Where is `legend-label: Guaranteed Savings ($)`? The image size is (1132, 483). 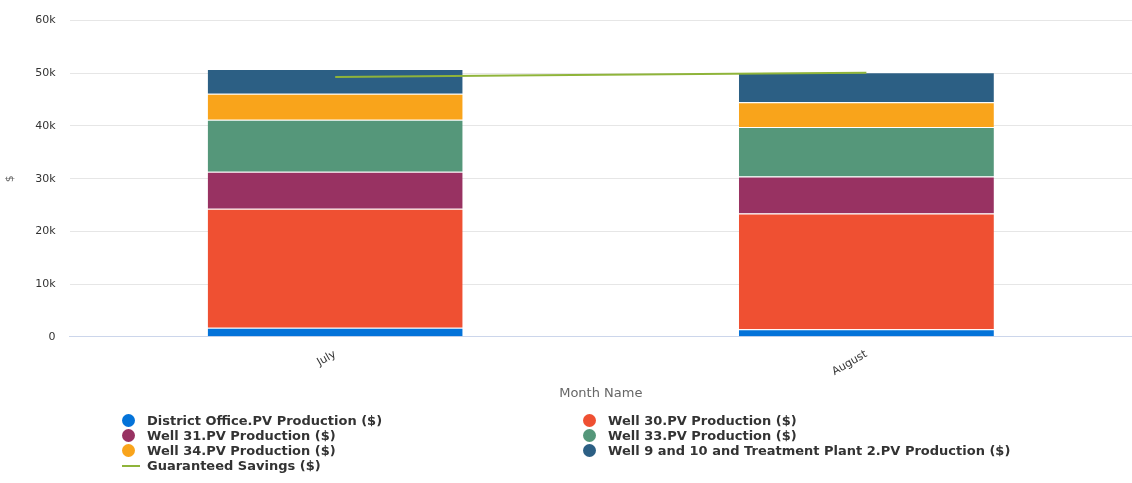
legend-label: Guaranteed Savings ($) is located at coordinates (234, 465).